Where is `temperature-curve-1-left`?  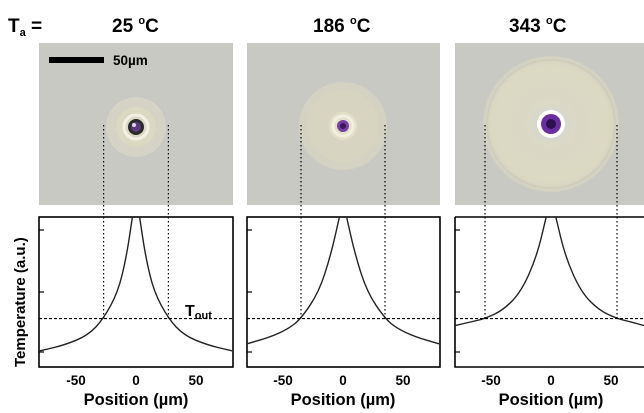
temperature-curve-1-left is located at coordinates (293, 280).